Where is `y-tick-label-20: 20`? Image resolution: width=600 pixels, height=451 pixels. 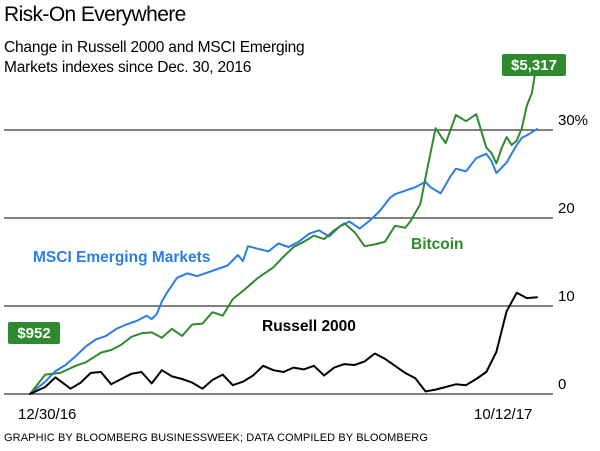 y-tick-label-20: 20 is located at coordinates (566, 208).